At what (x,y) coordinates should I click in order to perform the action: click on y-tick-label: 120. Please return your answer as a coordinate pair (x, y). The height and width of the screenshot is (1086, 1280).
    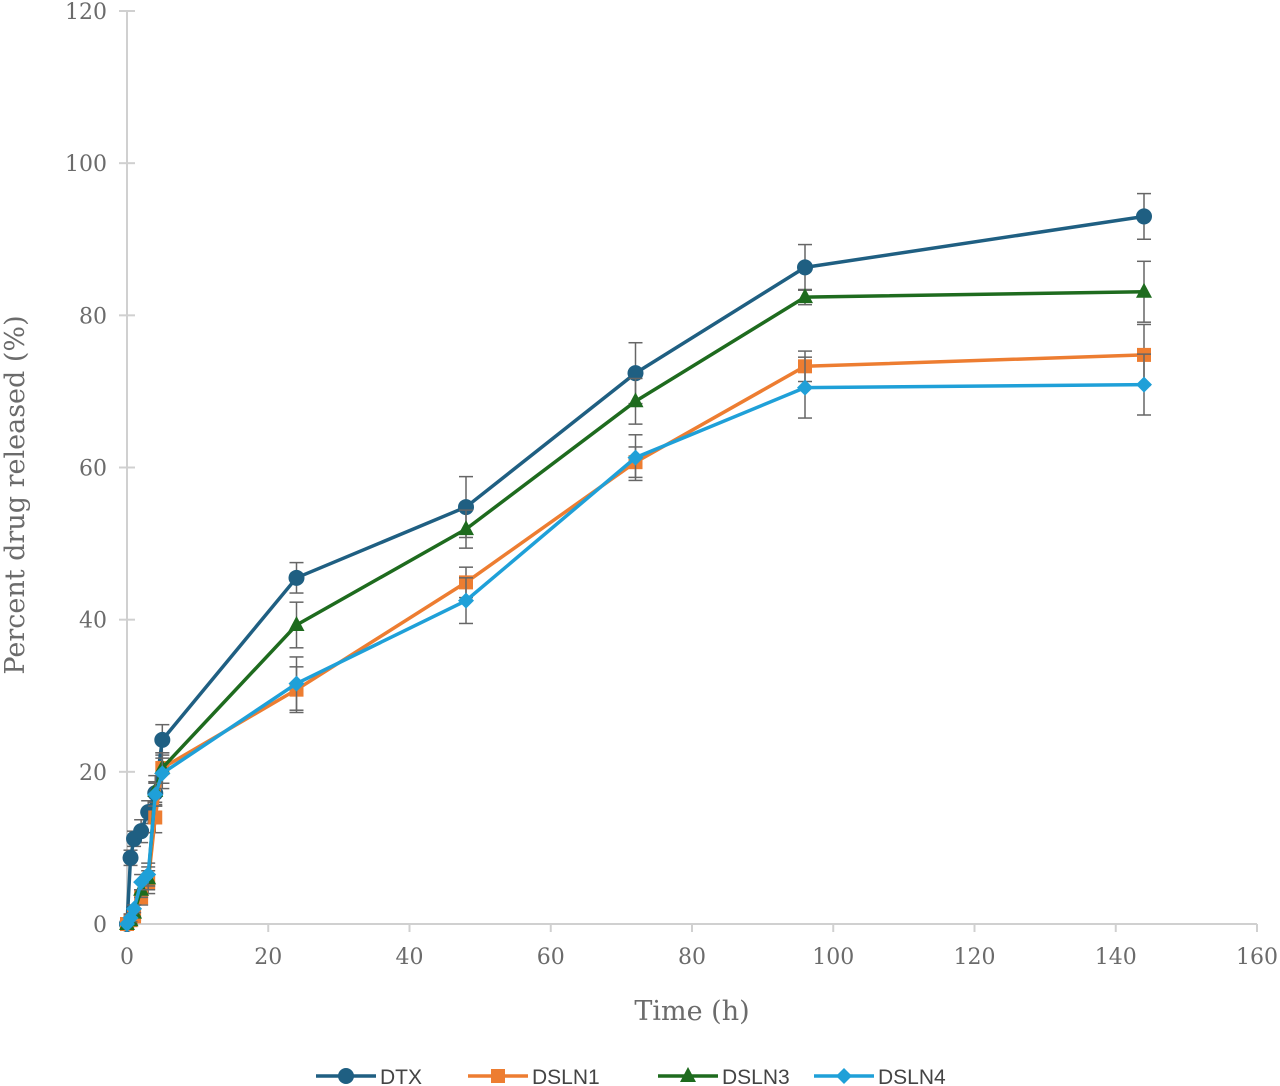
    Looking at the image, I should click on (86, 12).